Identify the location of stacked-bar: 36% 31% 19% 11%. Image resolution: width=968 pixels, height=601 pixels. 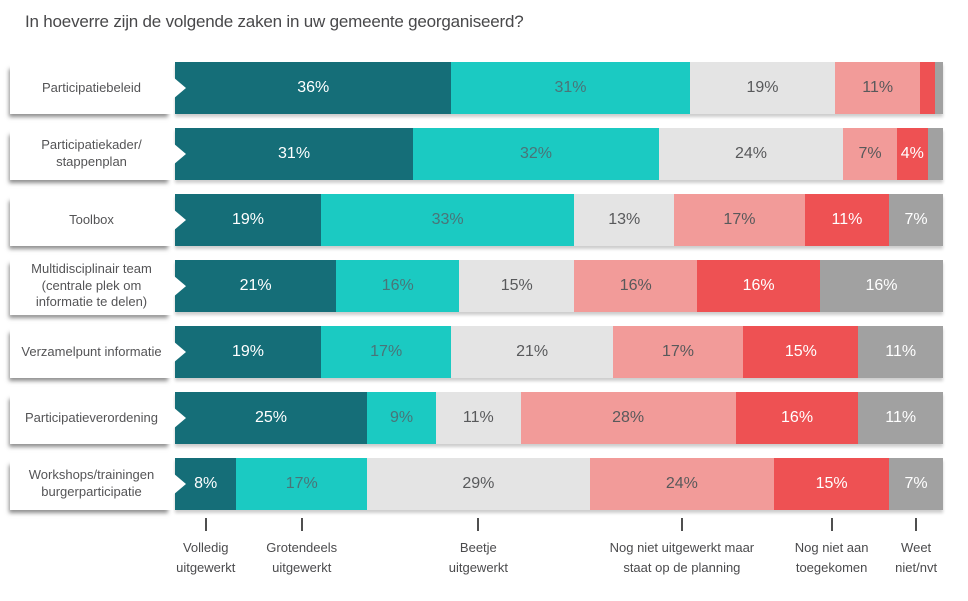
(559, 88).